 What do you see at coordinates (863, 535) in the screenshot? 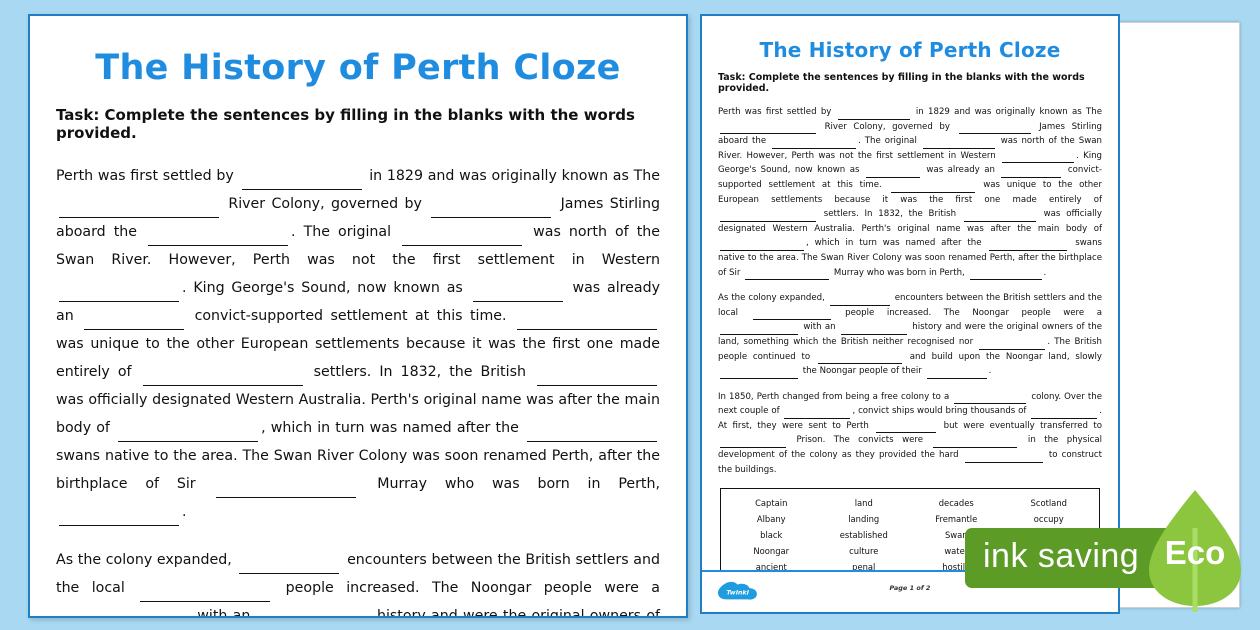
I see `word-bank-word: established` at bounding box center [863, 535].